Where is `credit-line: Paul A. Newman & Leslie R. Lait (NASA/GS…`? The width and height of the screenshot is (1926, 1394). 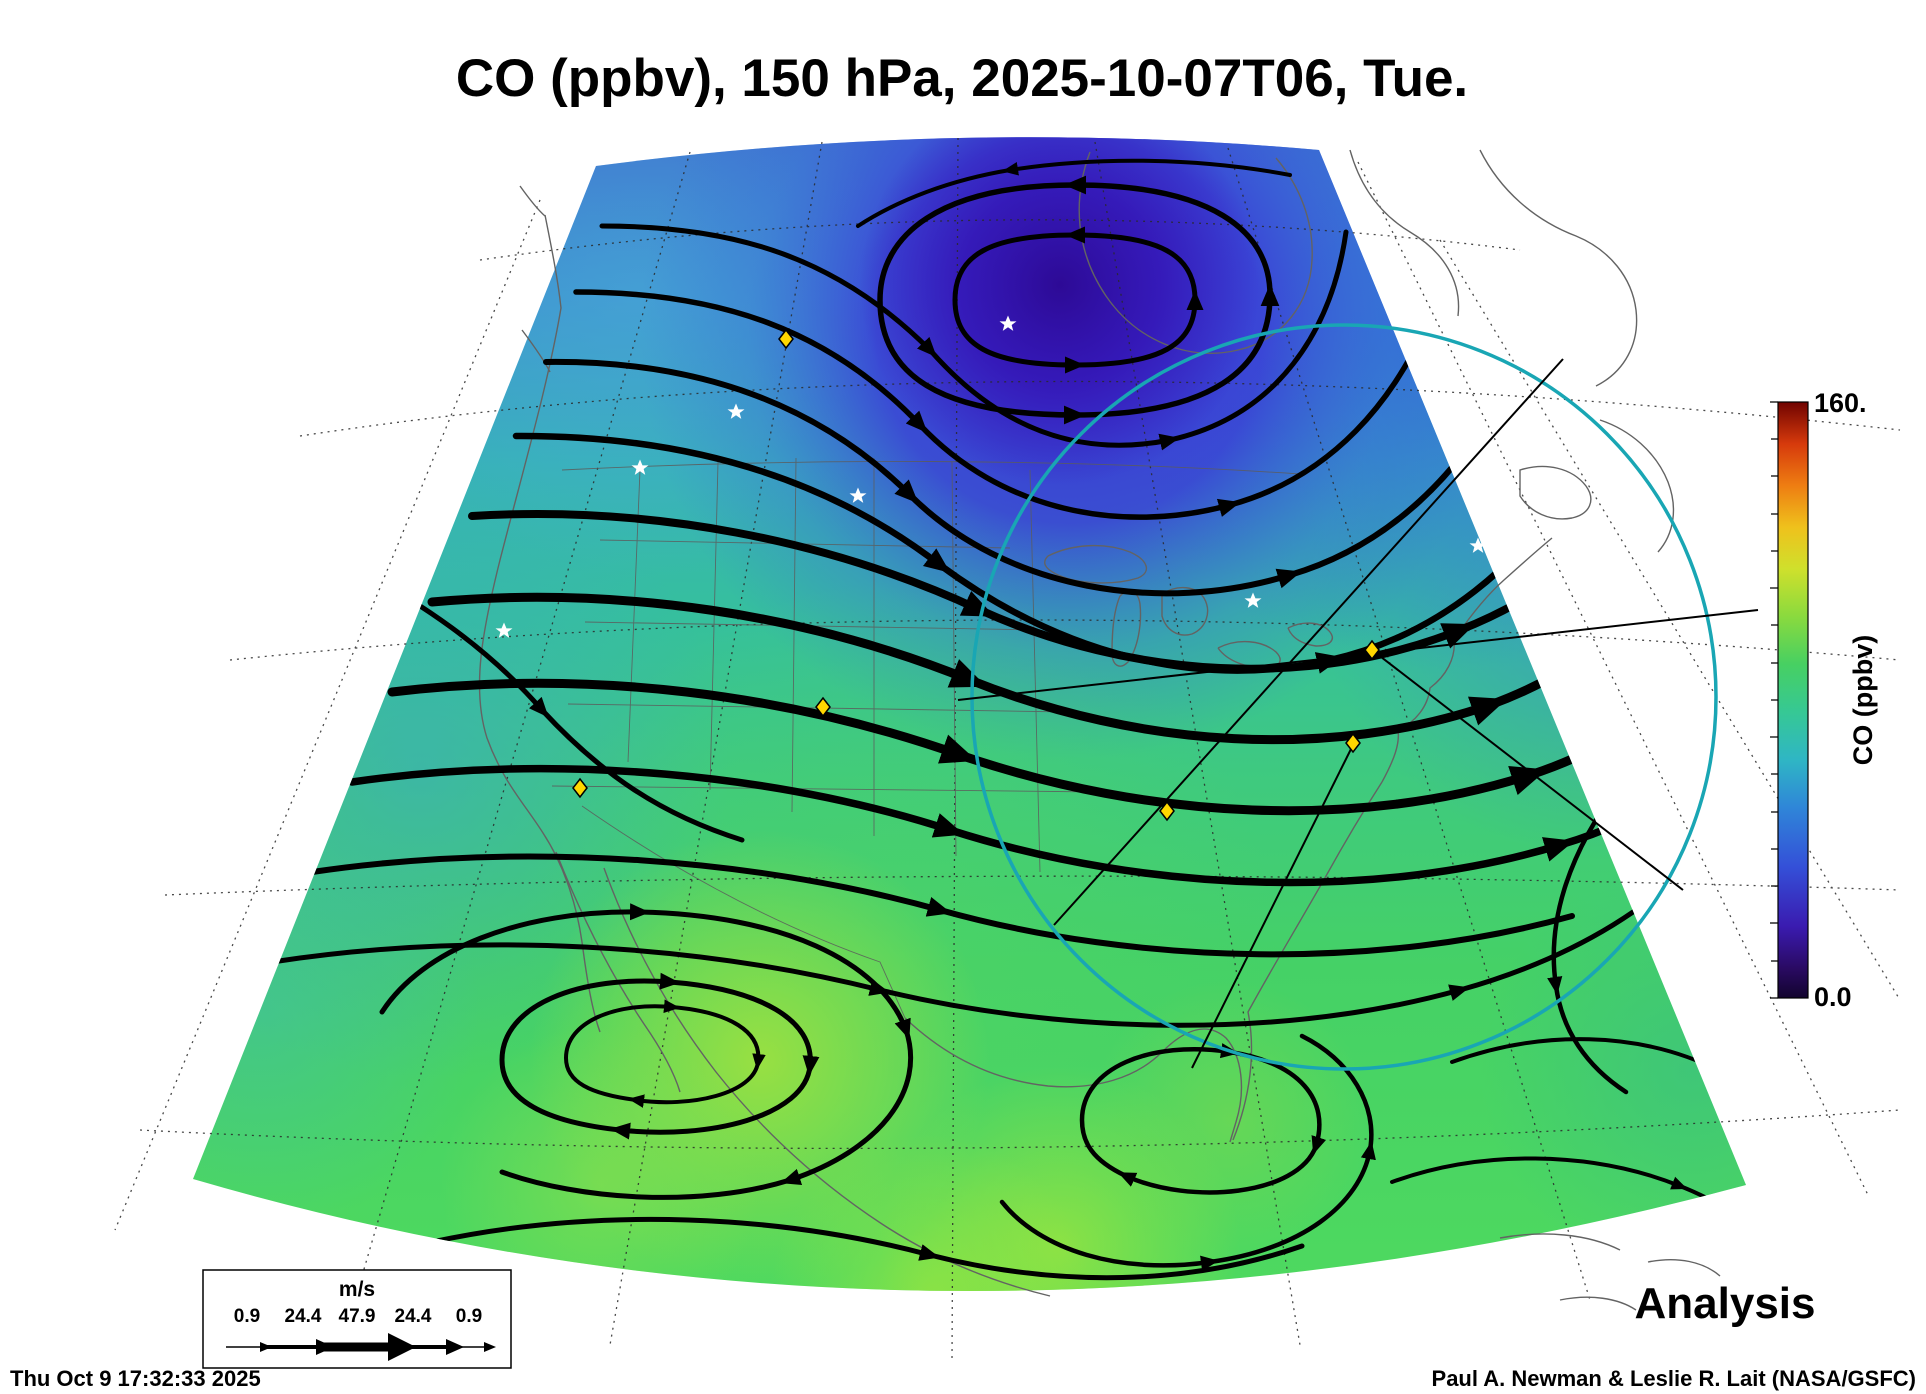 credit-line: Paul A. Newman & Leslie R. Lait (NASA/GS… is located at coordinates (1674, 1378).